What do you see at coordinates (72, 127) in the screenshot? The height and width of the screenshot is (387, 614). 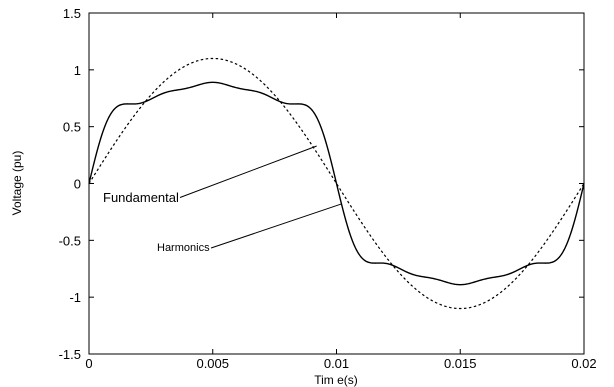 I see `y-tick-label: 0.5` at bounding box center [72, 127].